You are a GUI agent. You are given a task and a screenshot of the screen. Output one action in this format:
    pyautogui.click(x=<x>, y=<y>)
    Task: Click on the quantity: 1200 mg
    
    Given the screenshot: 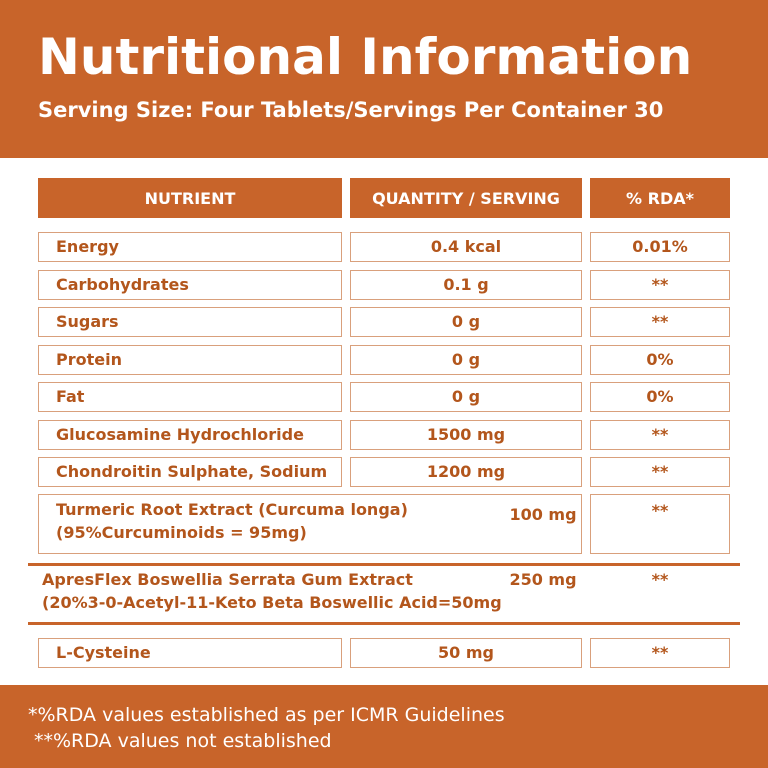 What is the action you would take?
    pyautogui.click(x=466, y=471)
    